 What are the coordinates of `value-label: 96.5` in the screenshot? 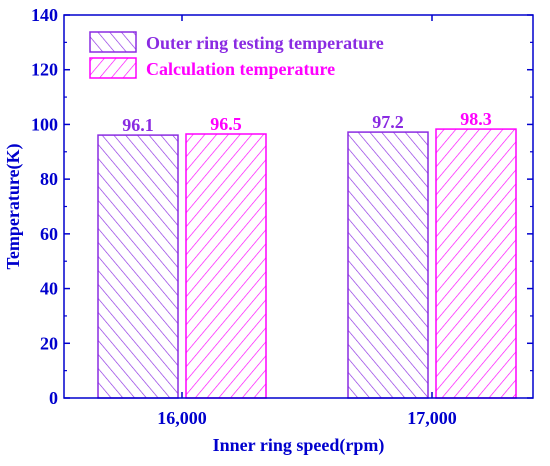 It's located at (226, 124).